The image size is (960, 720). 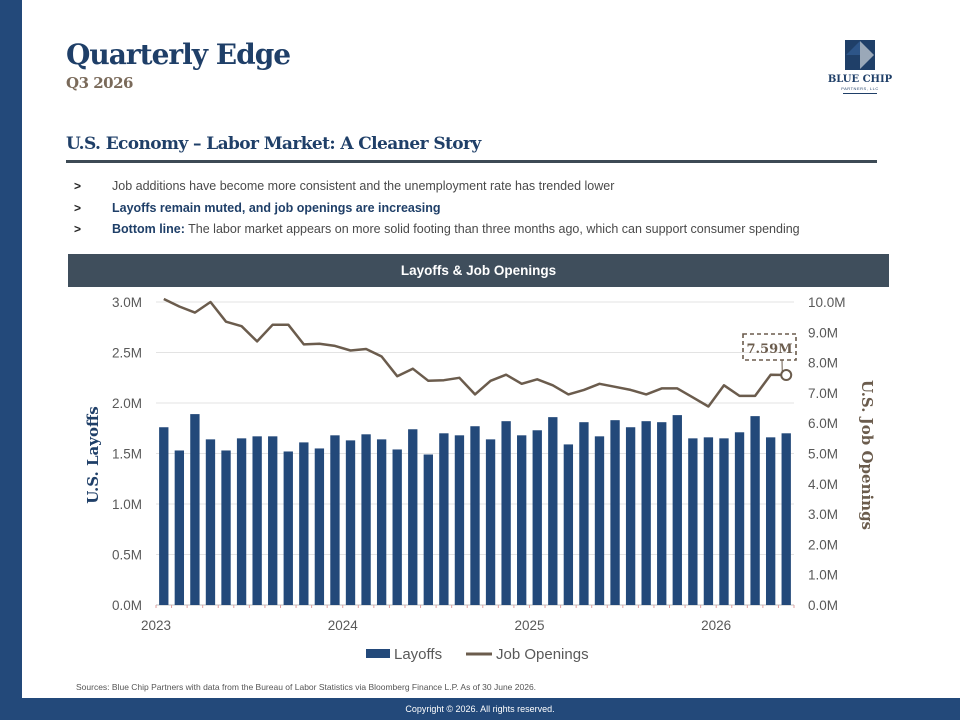 What do you see at coordinates (860, 93) in the screenshot?
I see `logo-rule` at bounding box center [860, 93].